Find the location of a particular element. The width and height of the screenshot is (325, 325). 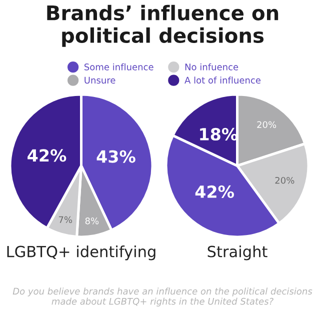

chart-title: Brands’ influence on political decisions is located at coordinates (162, 25).